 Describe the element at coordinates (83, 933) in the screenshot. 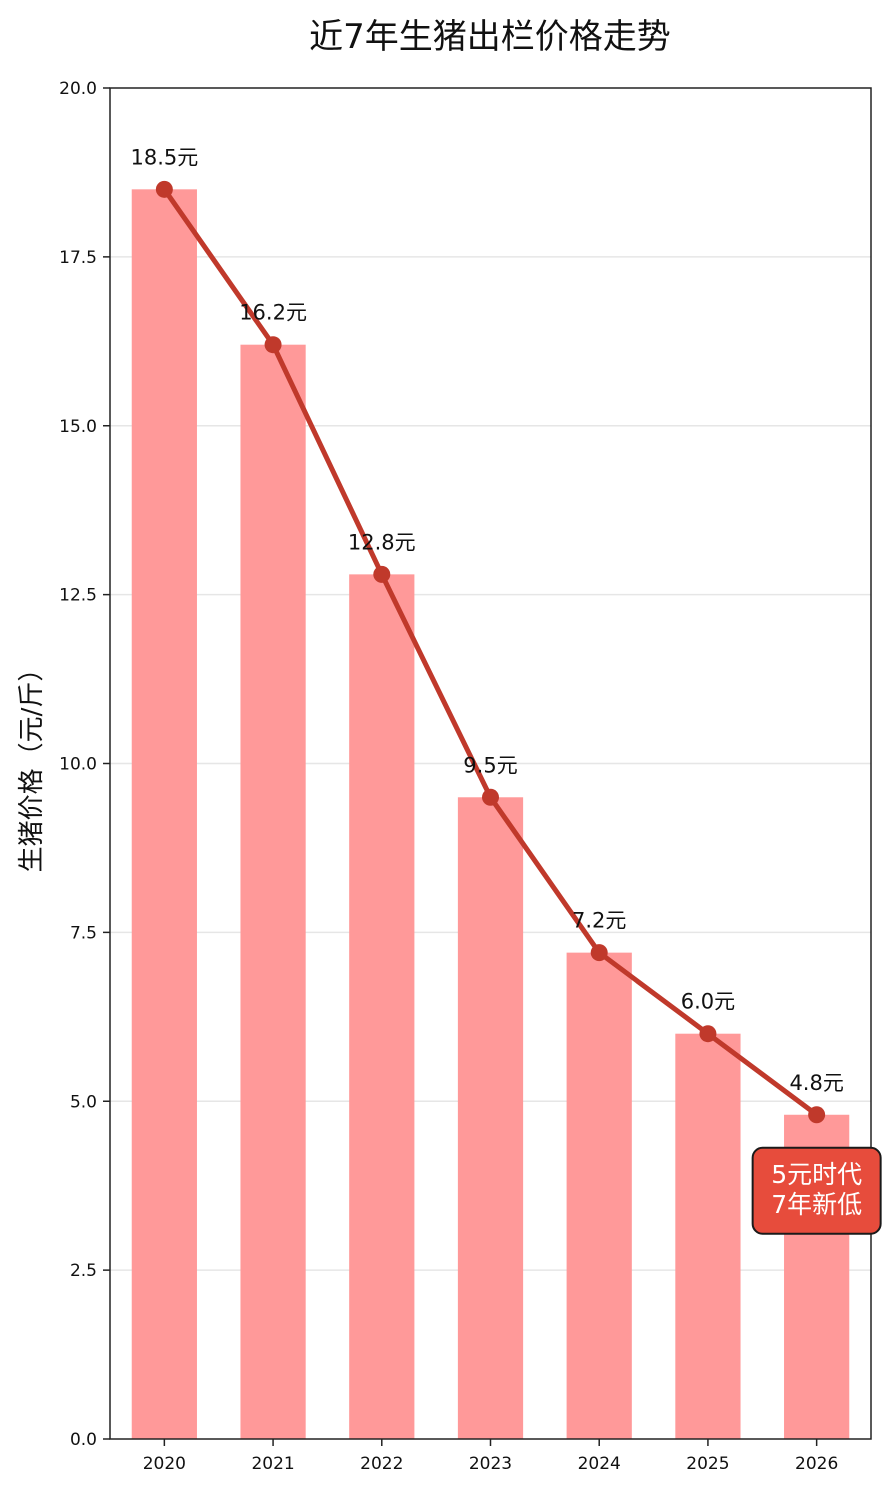

I see `y-tick-label: 7.5` at that location.